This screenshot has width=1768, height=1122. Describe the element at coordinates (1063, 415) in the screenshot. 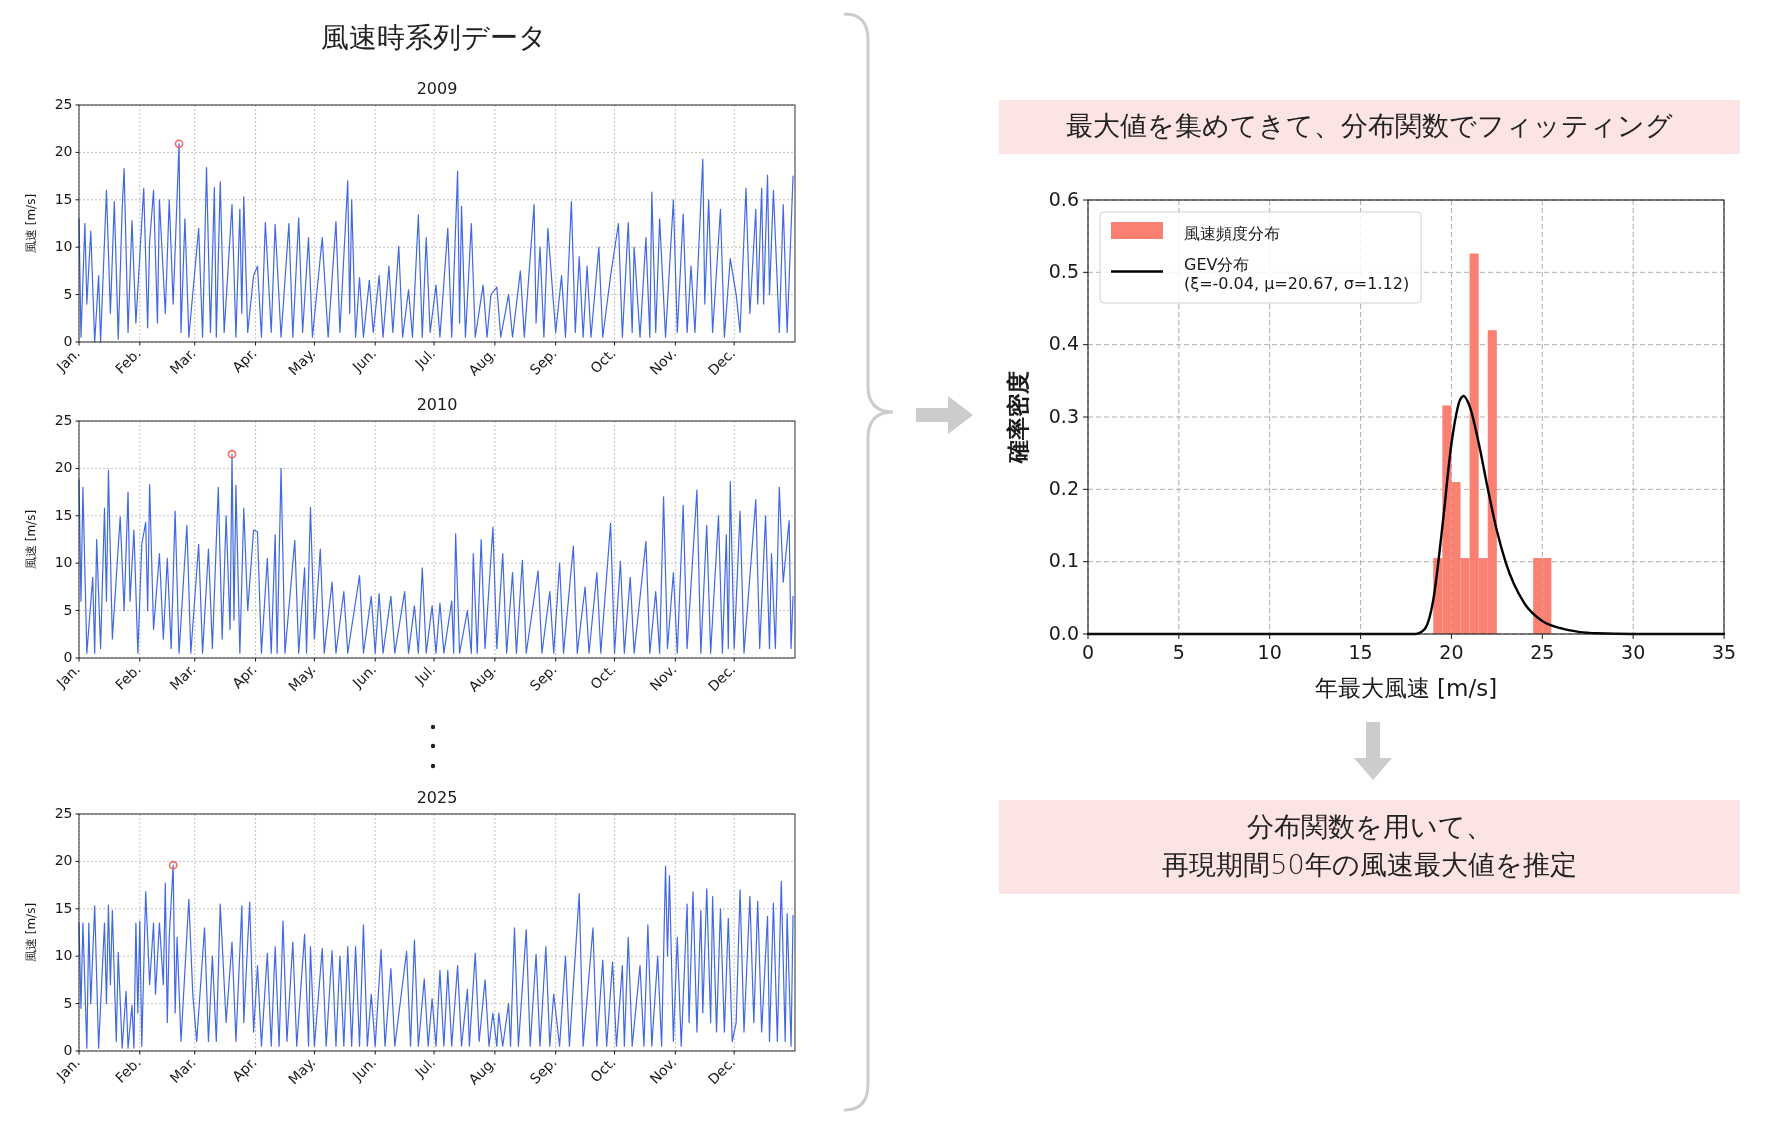

I see `y-tick-label: 0.3` at that location.